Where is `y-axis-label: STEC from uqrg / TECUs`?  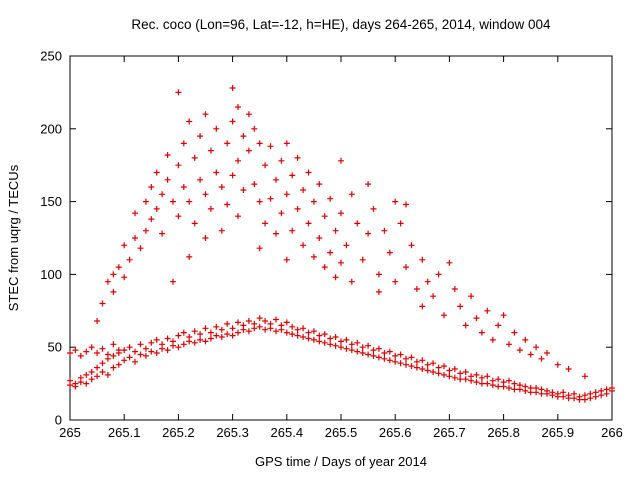
y-axis-label: STEC from uqrg / TECUs is located at coordinates (13, 237).